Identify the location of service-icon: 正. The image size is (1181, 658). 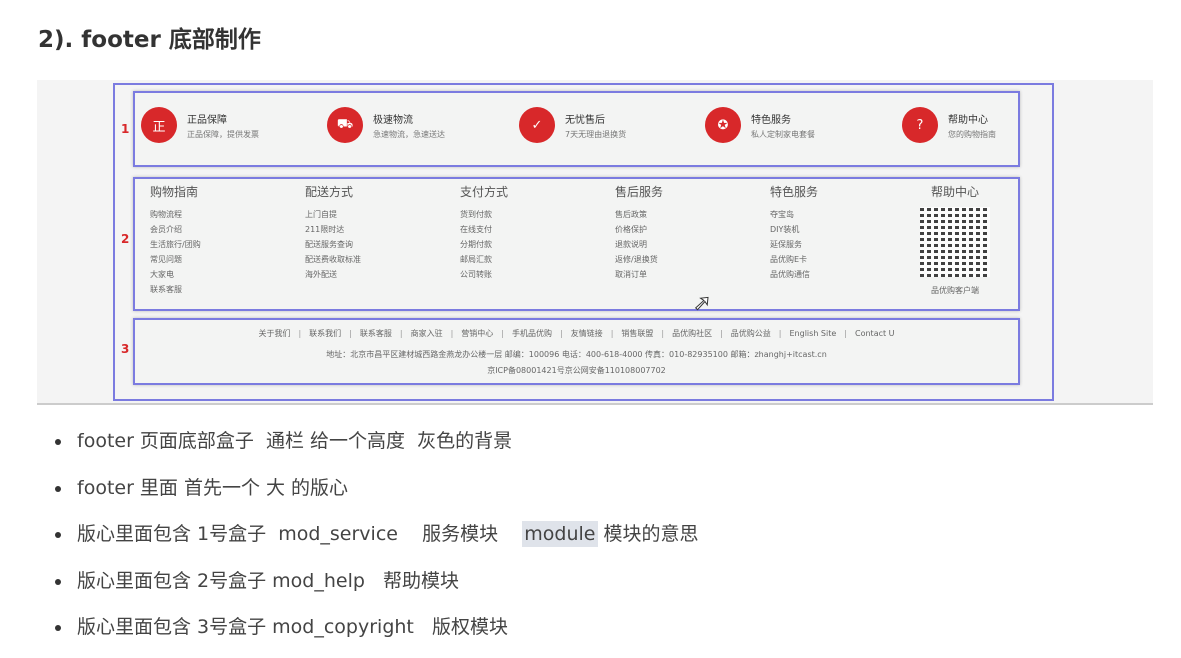
(159, 125).